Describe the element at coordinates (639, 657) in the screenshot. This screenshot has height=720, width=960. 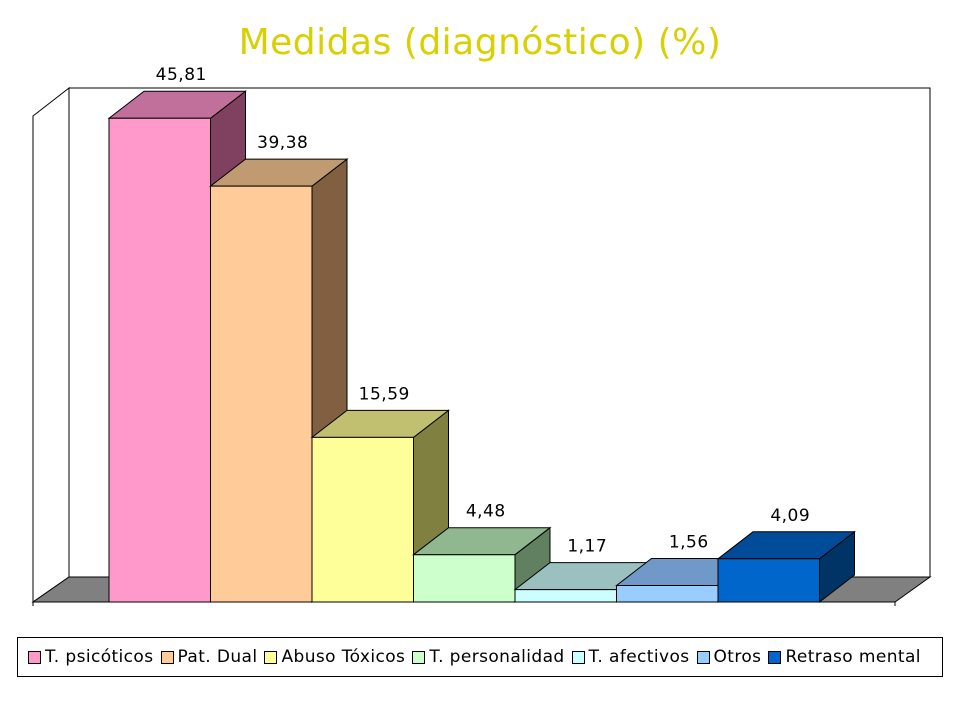
I see `legend-label: T. afectivos` at that location.